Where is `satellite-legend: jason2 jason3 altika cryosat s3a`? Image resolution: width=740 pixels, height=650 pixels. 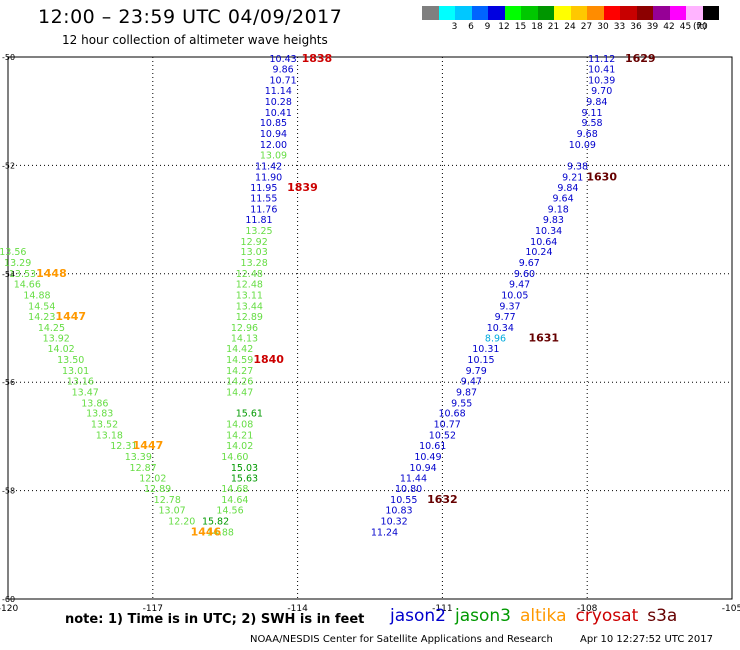
satellite-legend: jason2 jason3 altika cryosat s3a is located at coordinates (538, 616).